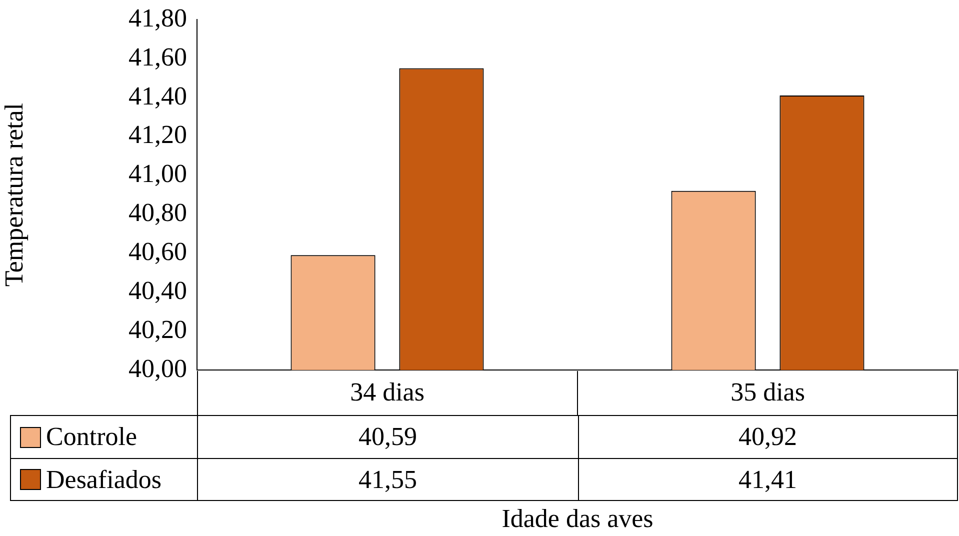 The image size is (959, 536). Describe the element at coordinates (767, 391) in the screenshot. I see `x-tick-label: 35 dias` at that location.